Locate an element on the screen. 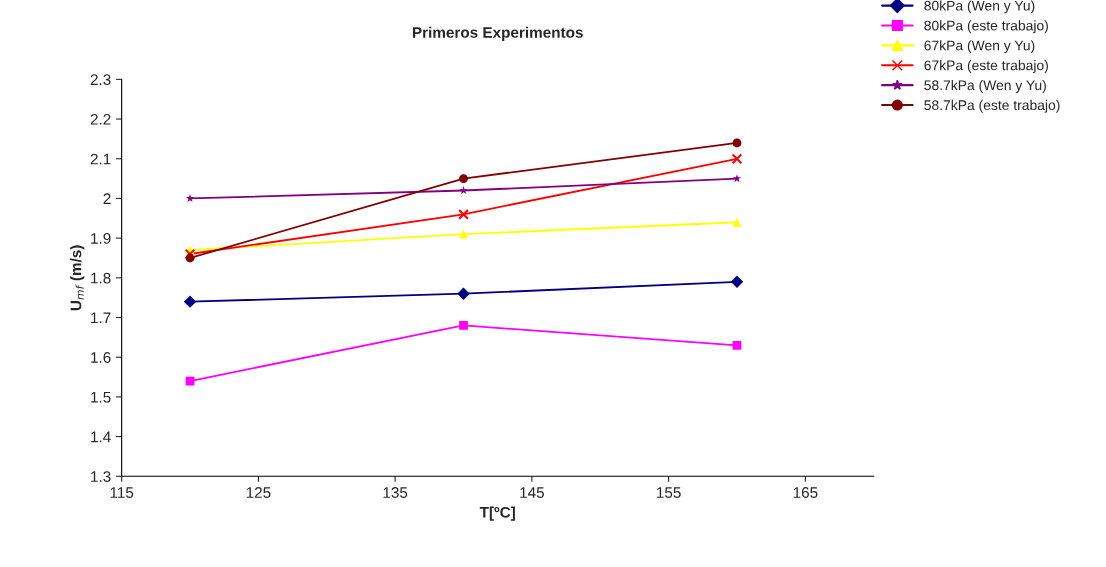  legend-label: 80kPa (este trabajo) is located at coordinates (986, 27).